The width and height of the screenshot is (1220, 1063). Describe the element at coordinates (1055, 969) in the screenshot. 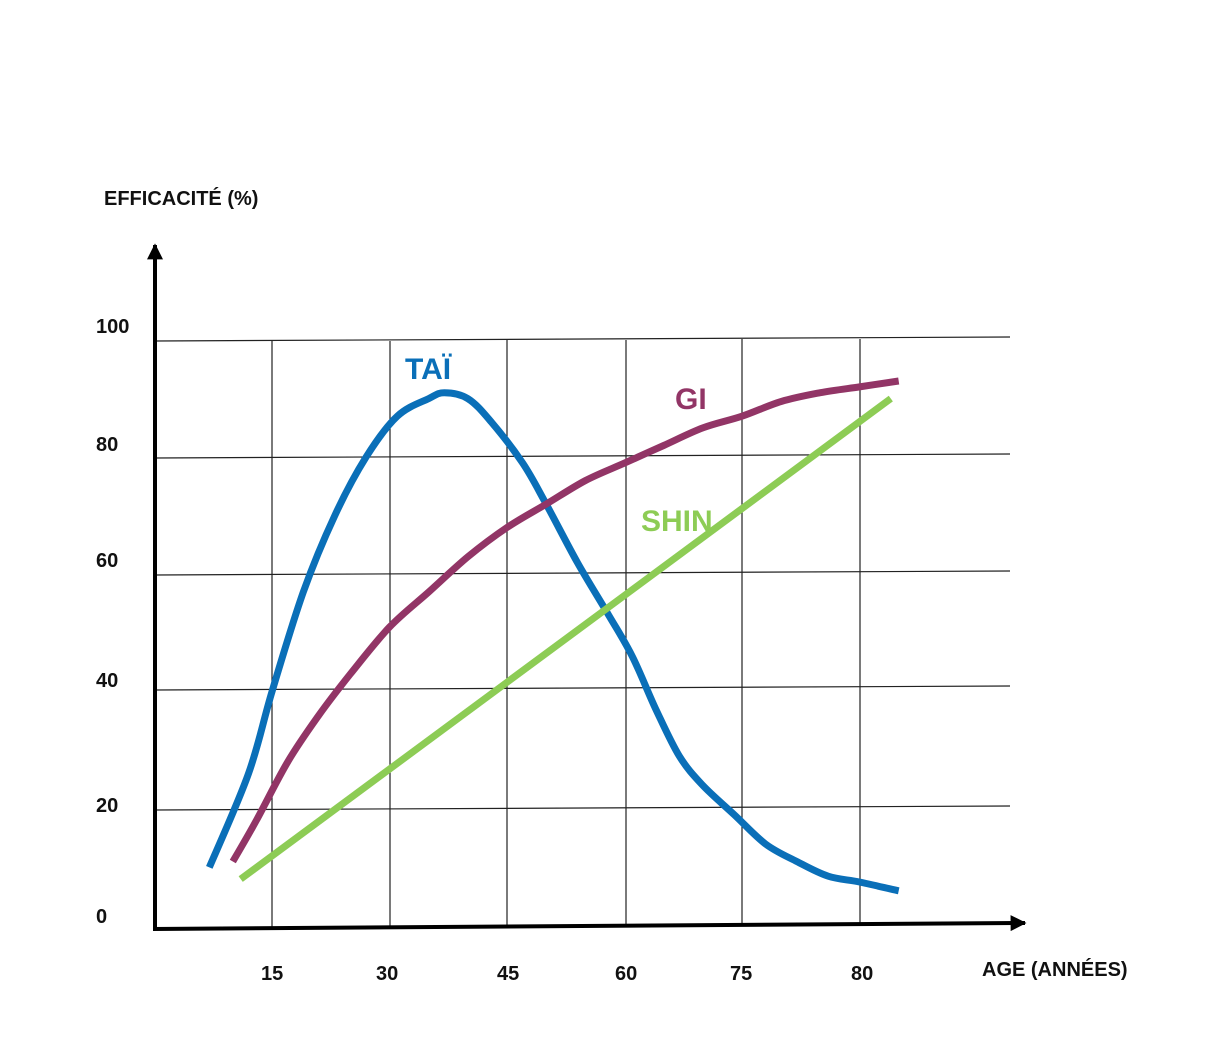

I see `x-axis-title: AGE (ANNÉES)` at that location.